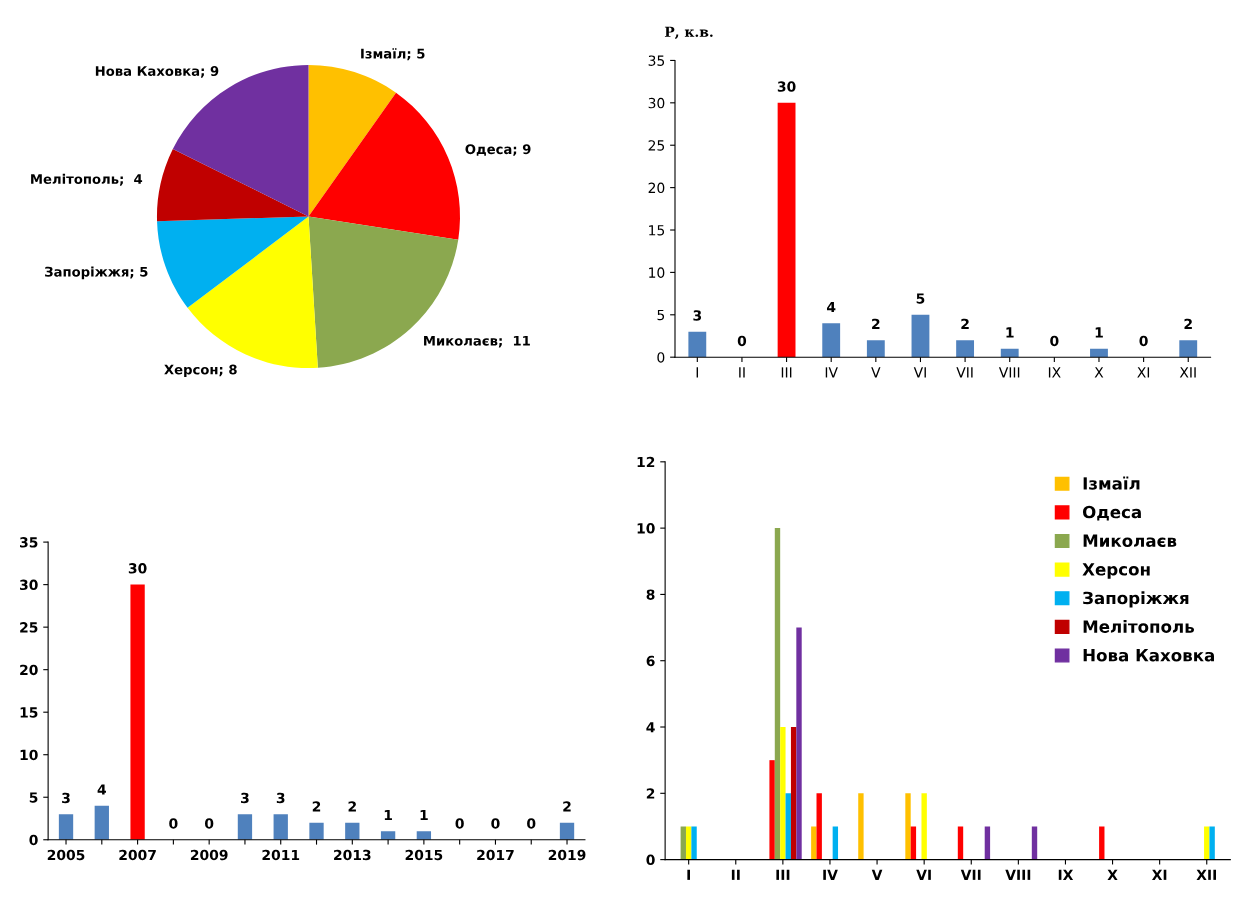  I want to click on x-tick-label: V, so click(877, 874).